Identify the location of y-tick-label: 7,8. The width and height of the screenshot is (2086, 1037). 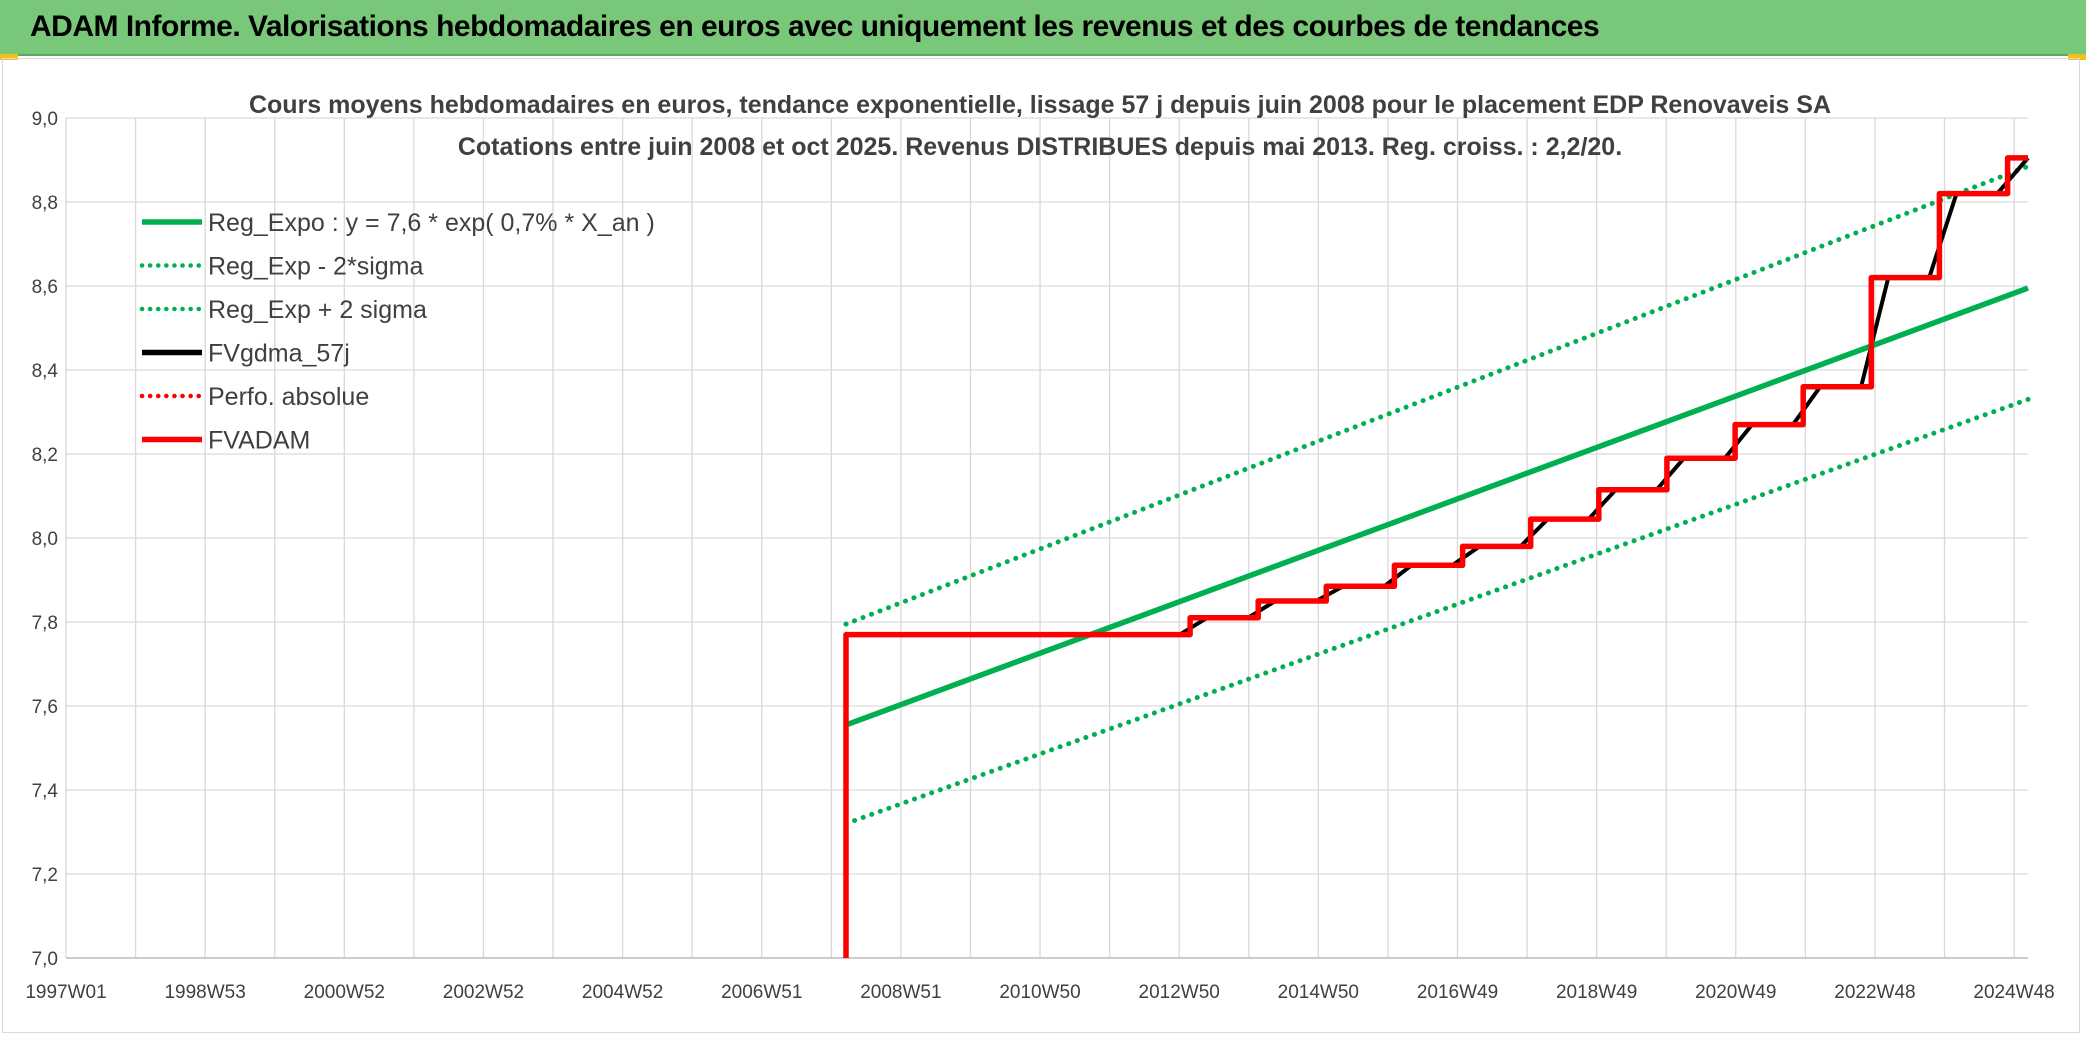
(45, 623).